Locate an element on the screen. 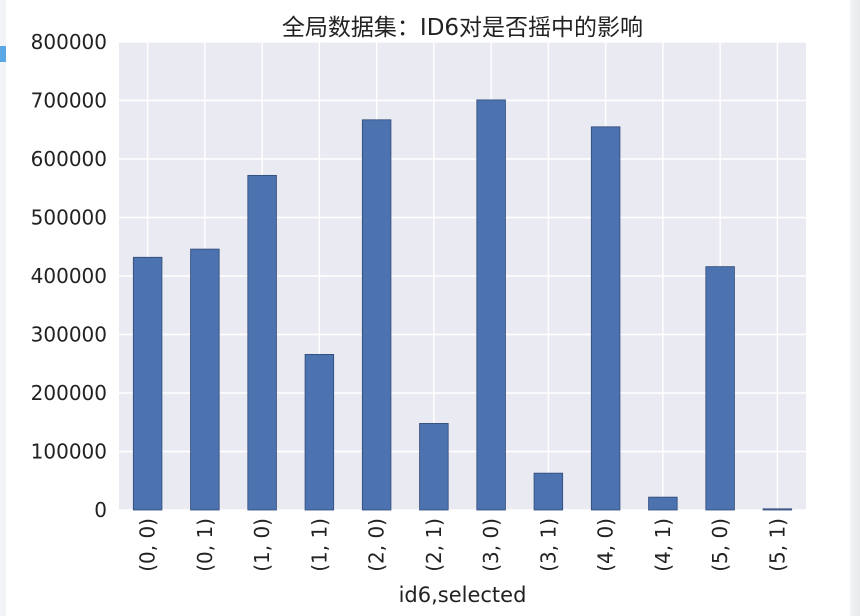 The height and width of the screenshot is (616, 860). y-tick-label: 100000 is located at coordinates (69, 452).